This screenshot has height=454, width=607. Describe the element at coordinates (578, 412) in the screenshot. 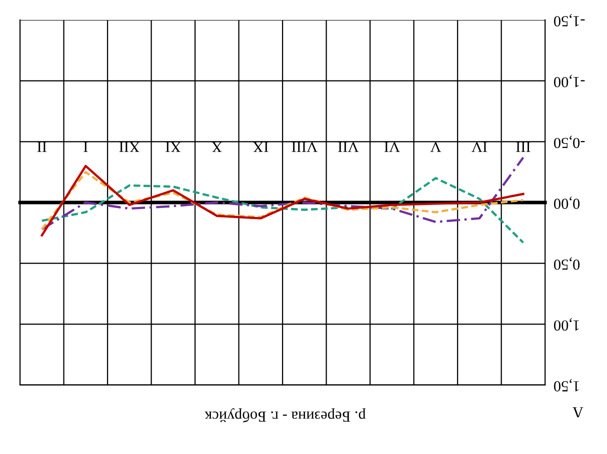

I see `text: Λ` at that location.